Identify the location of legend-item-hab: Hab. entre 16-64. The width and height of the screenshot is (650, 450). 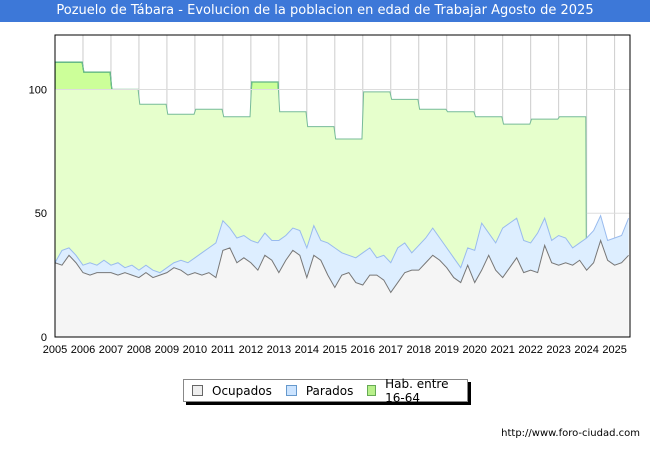
(414, 391).